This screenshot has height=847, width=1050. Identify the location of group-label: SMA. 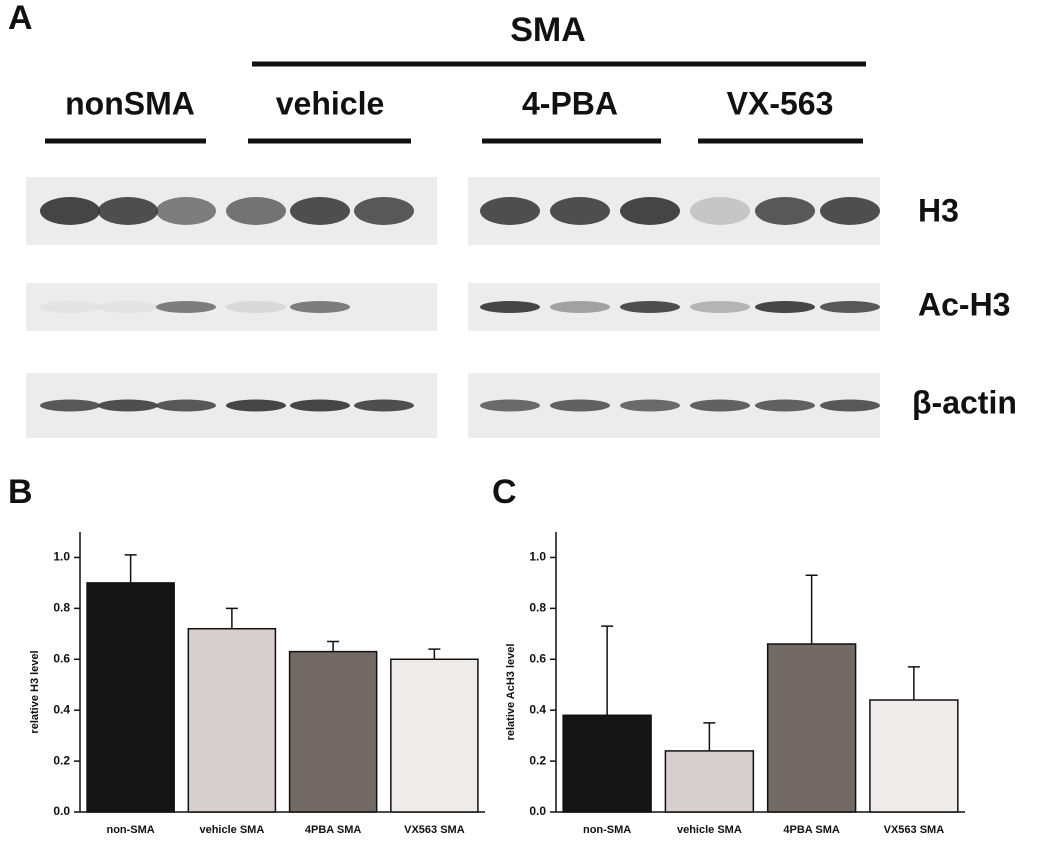
(548, 30).